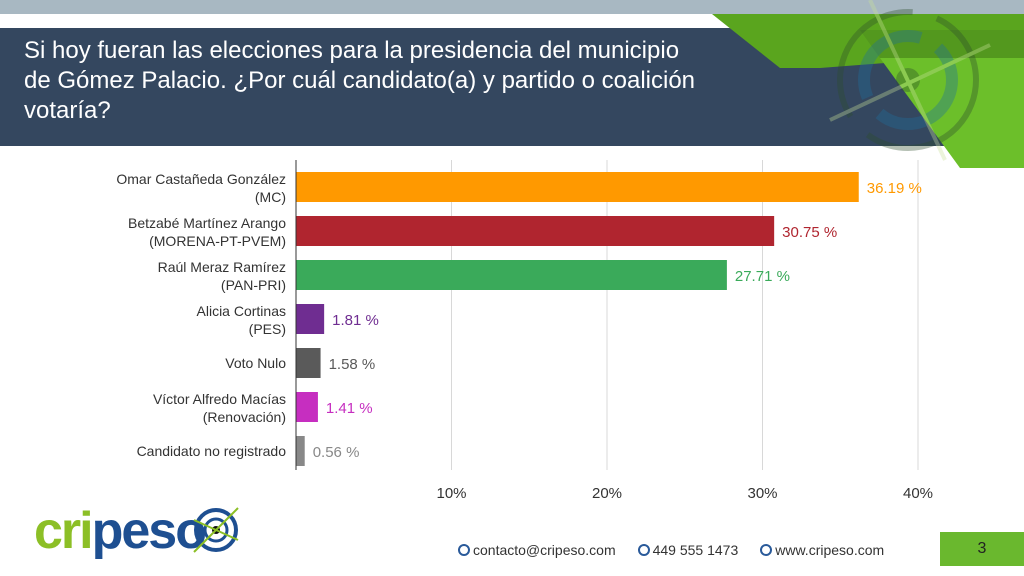 Image resolution: width=1024 pixels, height=576 pixels. I want to click on value-label: 36.19 %, so click(894, 188).